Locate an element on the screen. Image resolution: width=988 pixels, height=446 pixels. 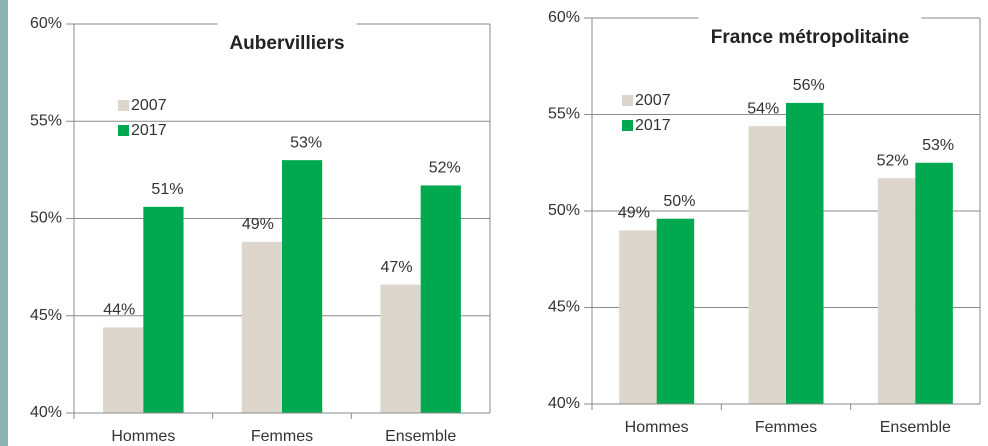
side-strip is located at coordinates (4, 223).